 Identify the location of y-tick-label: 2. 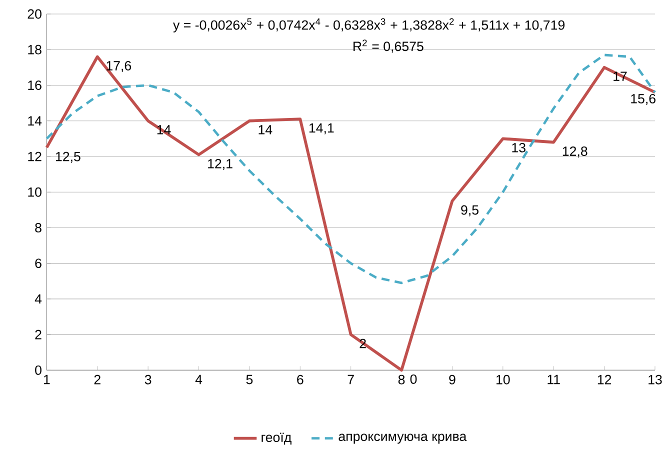
(38, 335).